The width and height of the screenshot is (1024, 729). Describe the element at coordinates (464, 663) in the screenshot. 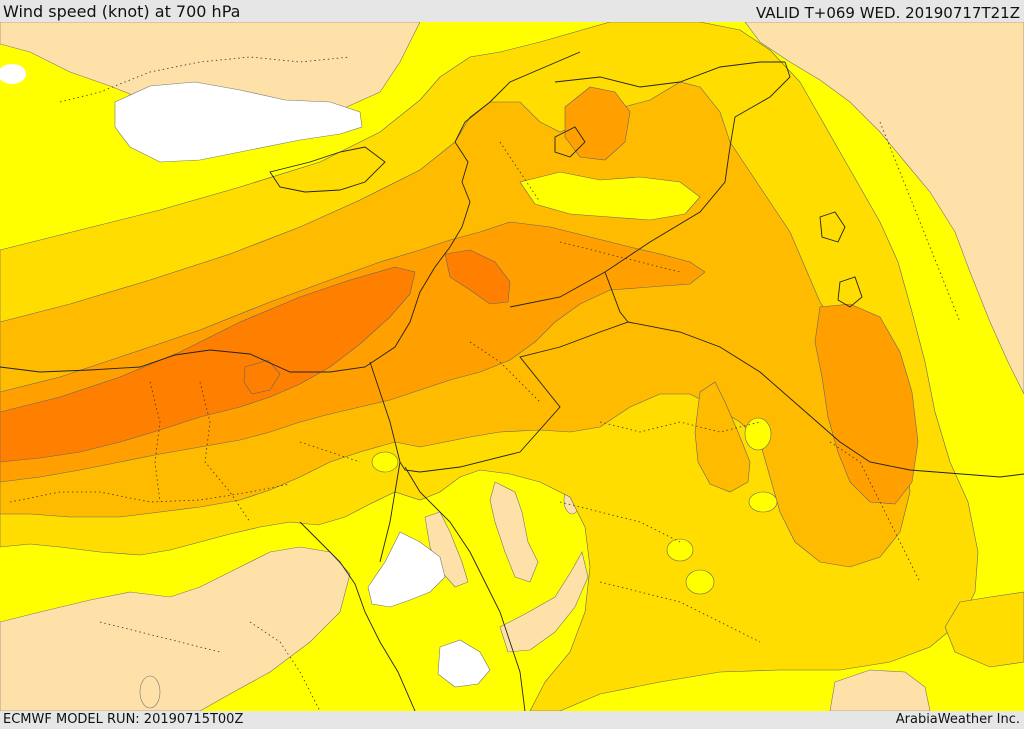

I see `calm-sea-south` at that location.